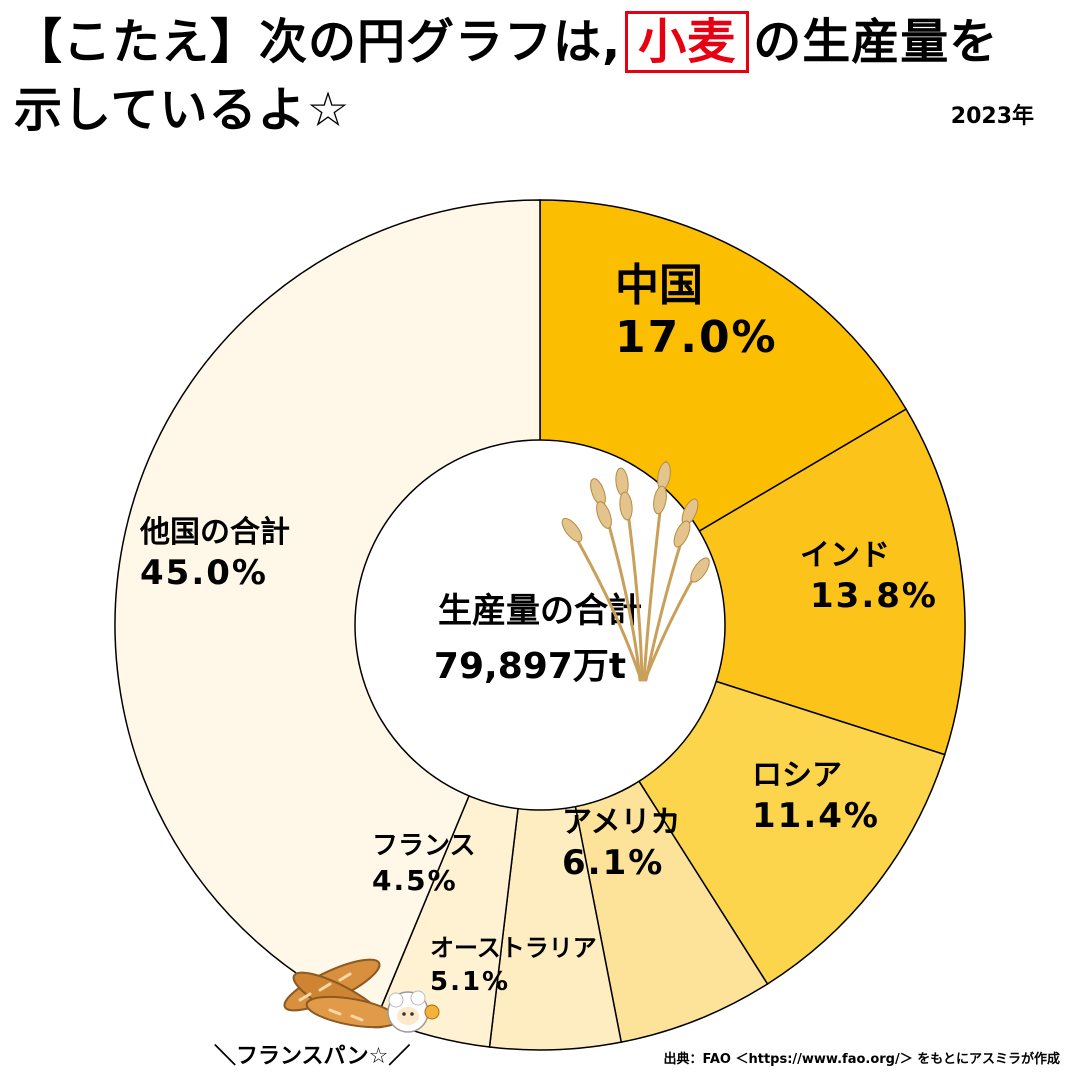  What do you see at coordinates (470, 982) in the screenshot?
I see `slice-value-label: 5.1%` at bounding box center [470, 982].